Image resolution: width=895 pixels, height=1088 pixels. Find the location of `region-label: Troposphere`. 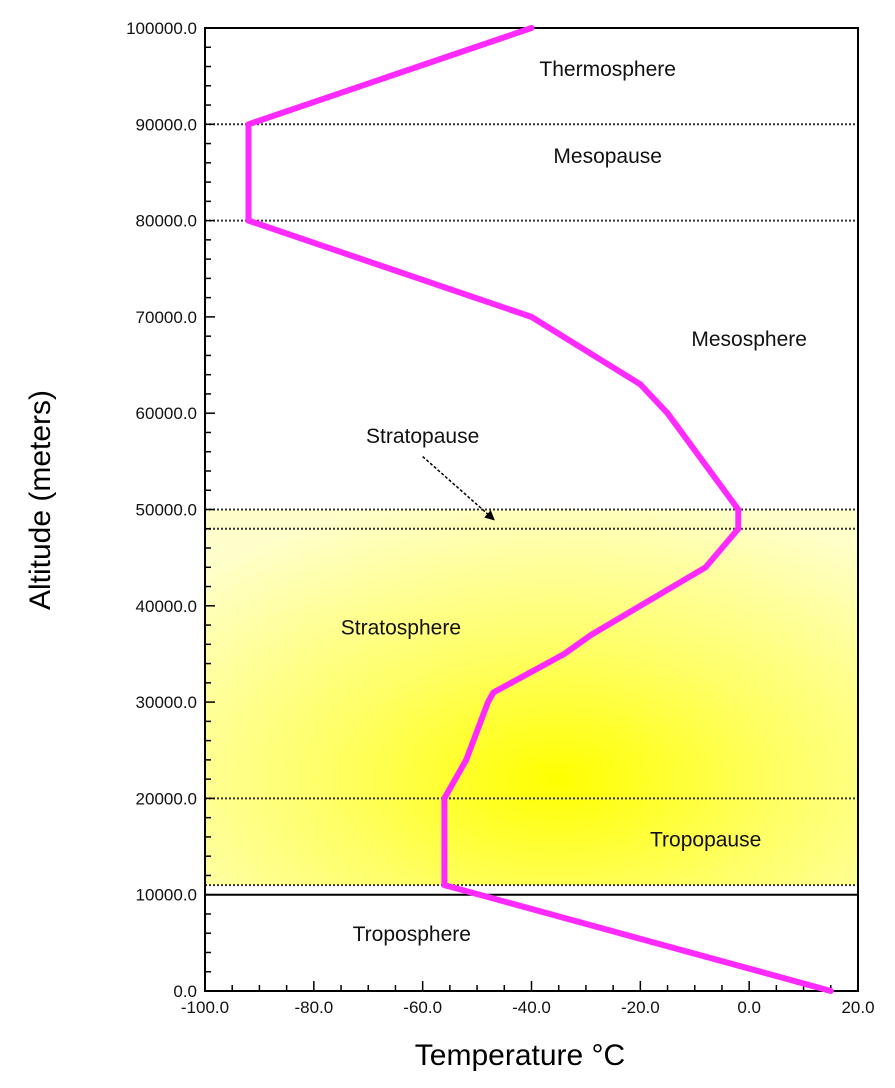

region-label: Troposphere is located at coordinates (412, 934).